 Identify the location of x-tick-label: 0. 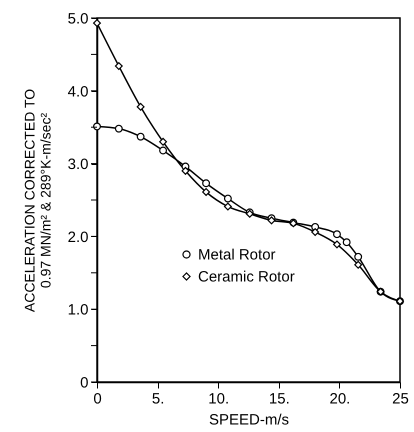
(97, 399).